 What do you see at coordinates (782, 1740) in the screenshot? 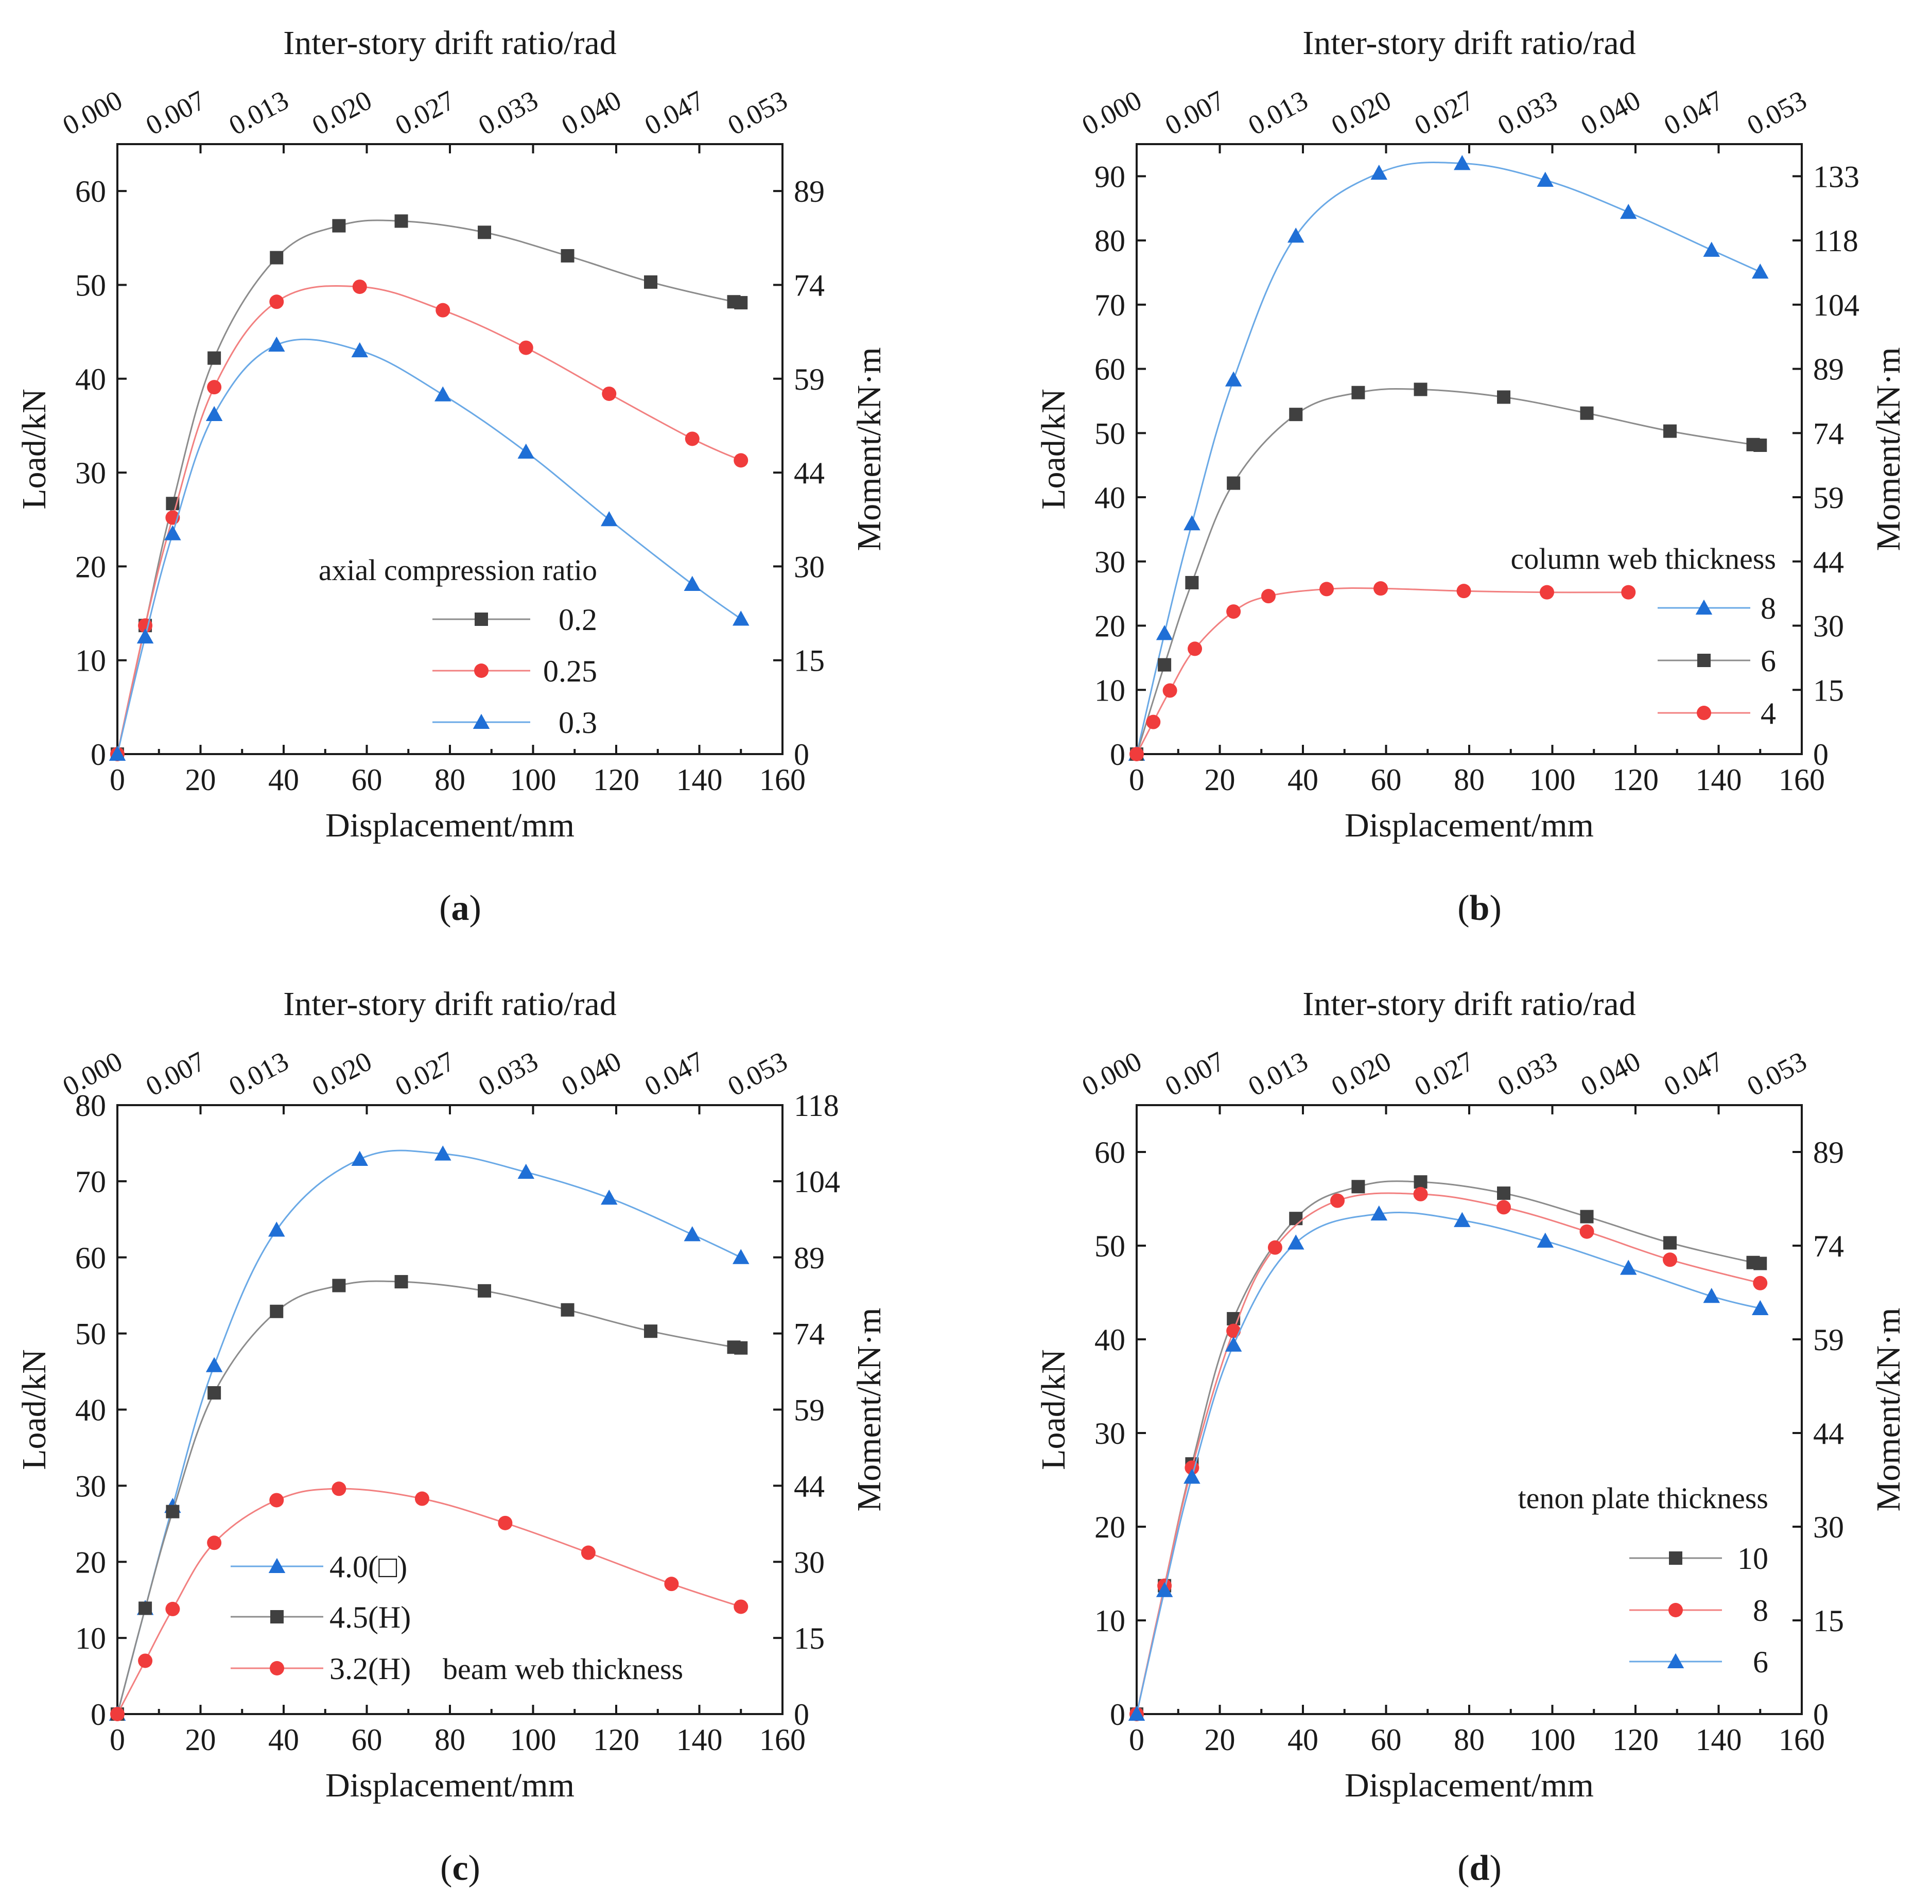
I see `x-tick-label: 160` at bounding box center [782, 1740].